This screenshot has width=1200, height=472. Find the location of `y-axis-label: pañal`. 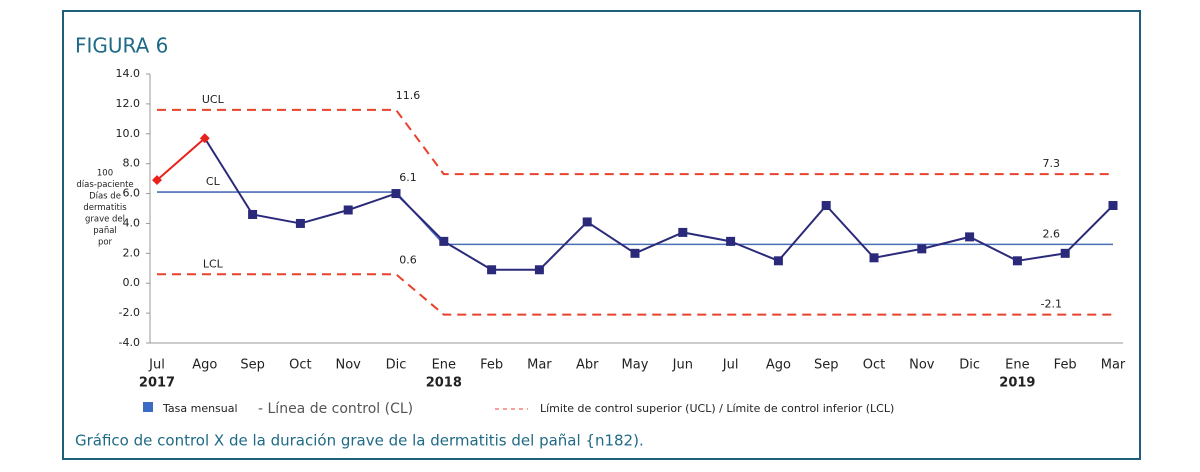

y-axis-label: pañal is located at coordinates (105, 231).